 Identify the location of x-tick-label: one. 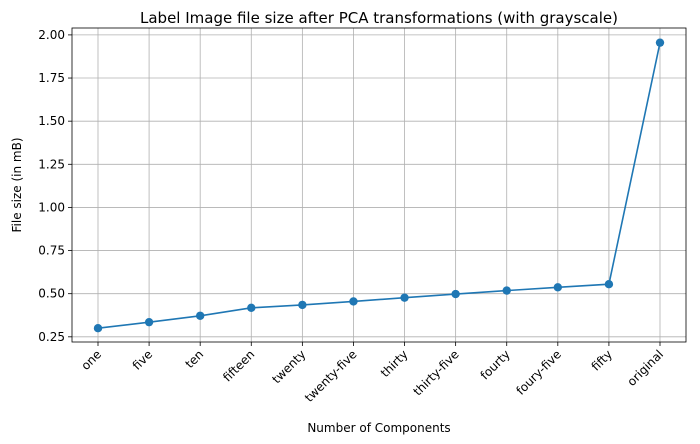
(91, 360).